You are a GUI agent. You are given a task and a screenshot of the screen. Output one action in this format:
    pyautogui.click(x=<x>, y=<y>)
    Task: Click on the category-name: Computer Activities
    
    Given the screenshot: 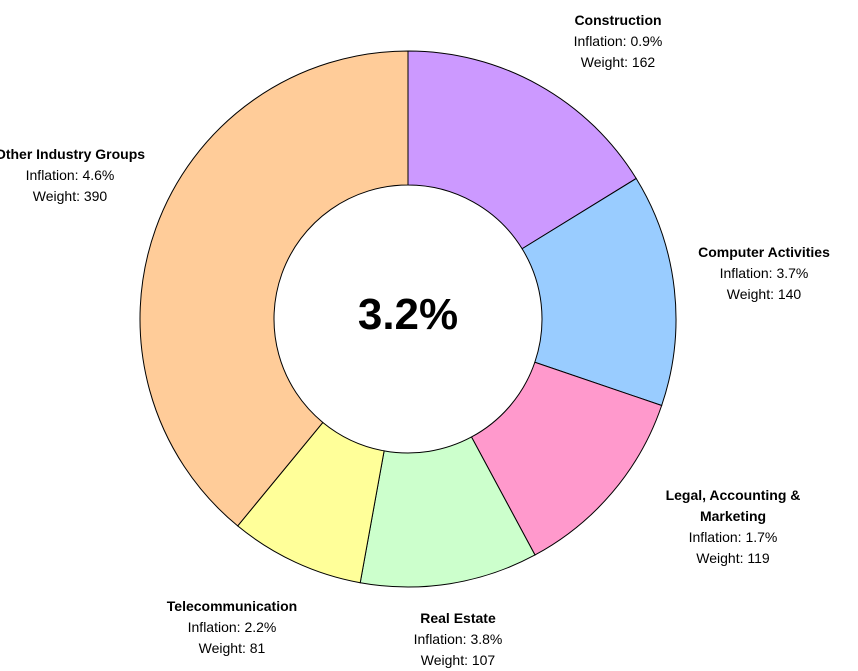 What is the action you would take?
    pyautogui.click(x=764, y=252)
    